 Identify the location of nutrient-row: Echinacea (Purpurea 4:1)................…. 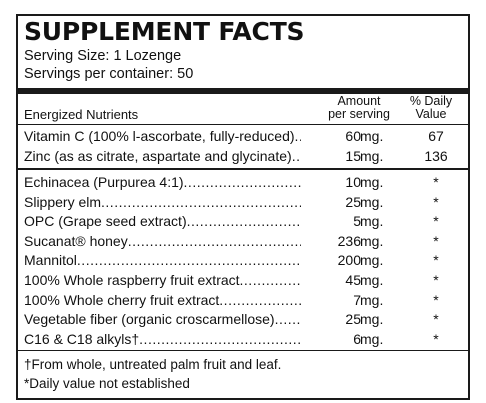
(244, 183).